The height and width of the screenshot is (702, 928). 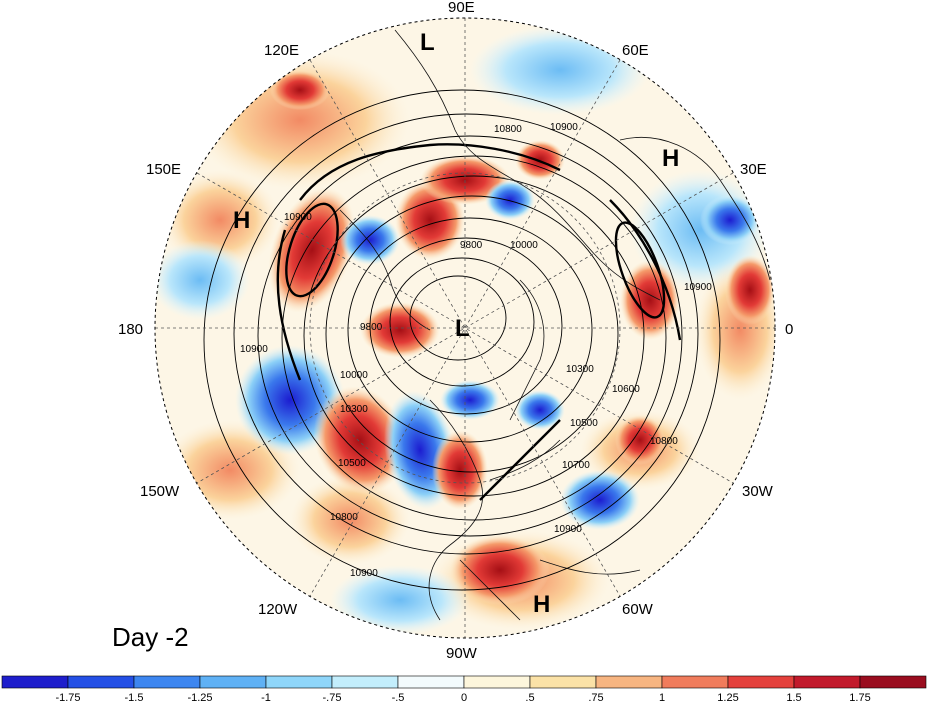 I want to click on colorbar-tick-label: .5, so click(x=529, y=697).